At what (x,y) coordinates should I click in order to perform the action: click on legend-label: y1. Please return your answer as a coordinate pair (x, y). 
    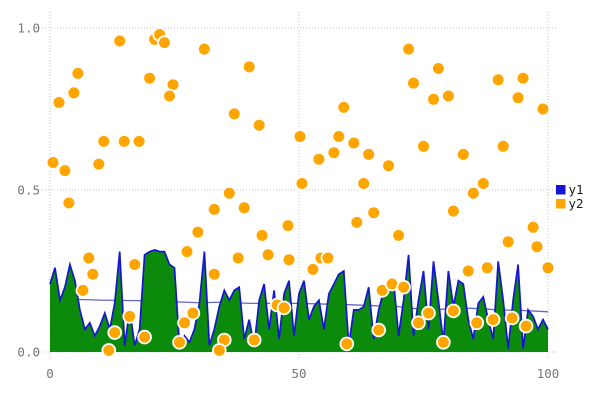
    Looking at the image, I should click on (576, 189).